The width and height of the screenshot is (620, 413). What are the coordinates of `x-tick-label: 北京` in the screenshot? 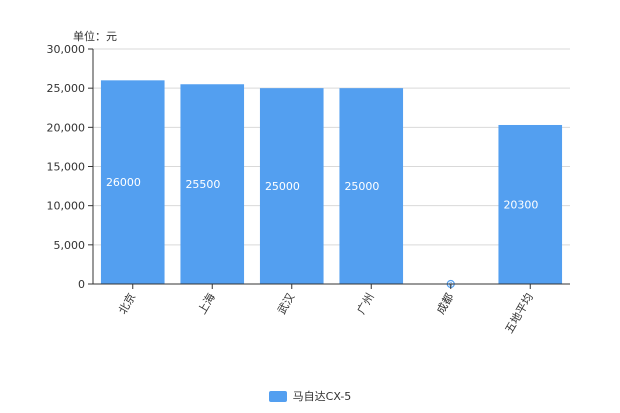 It's located at (126, 304).